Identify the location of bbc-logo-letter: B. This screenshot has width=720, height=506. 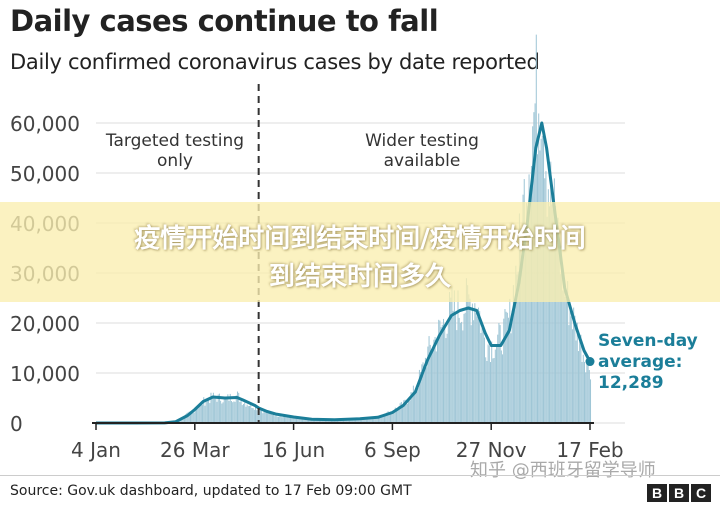
(657, 493).